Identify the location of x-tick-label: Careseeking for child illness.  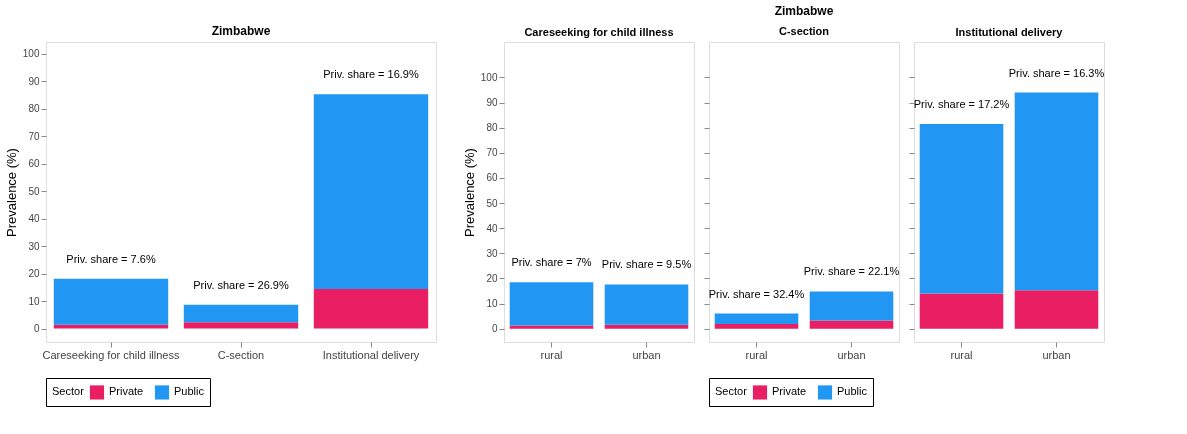
(111, 354).